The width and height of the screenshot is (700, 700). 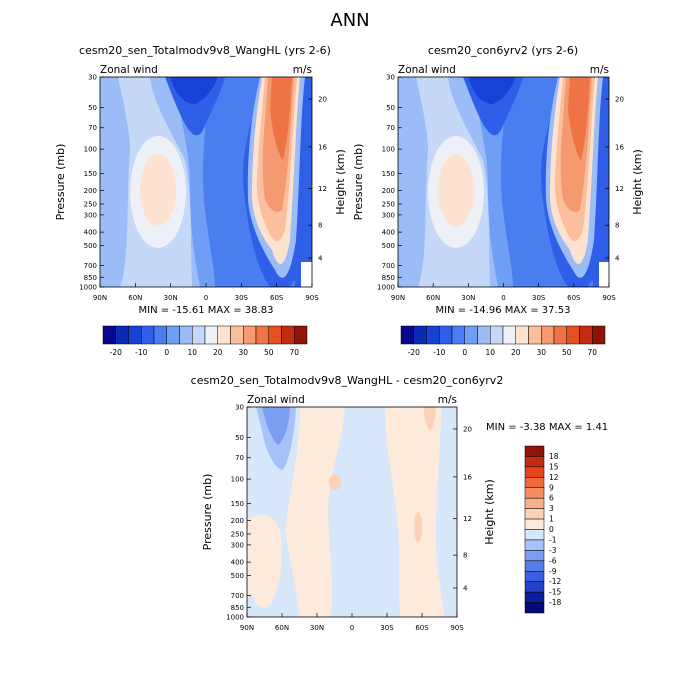 What do you see at coordinates (317, 628) in the screenshot?
I see `panel-3-xtick-label: 30N` at bounding box center [317, 628].